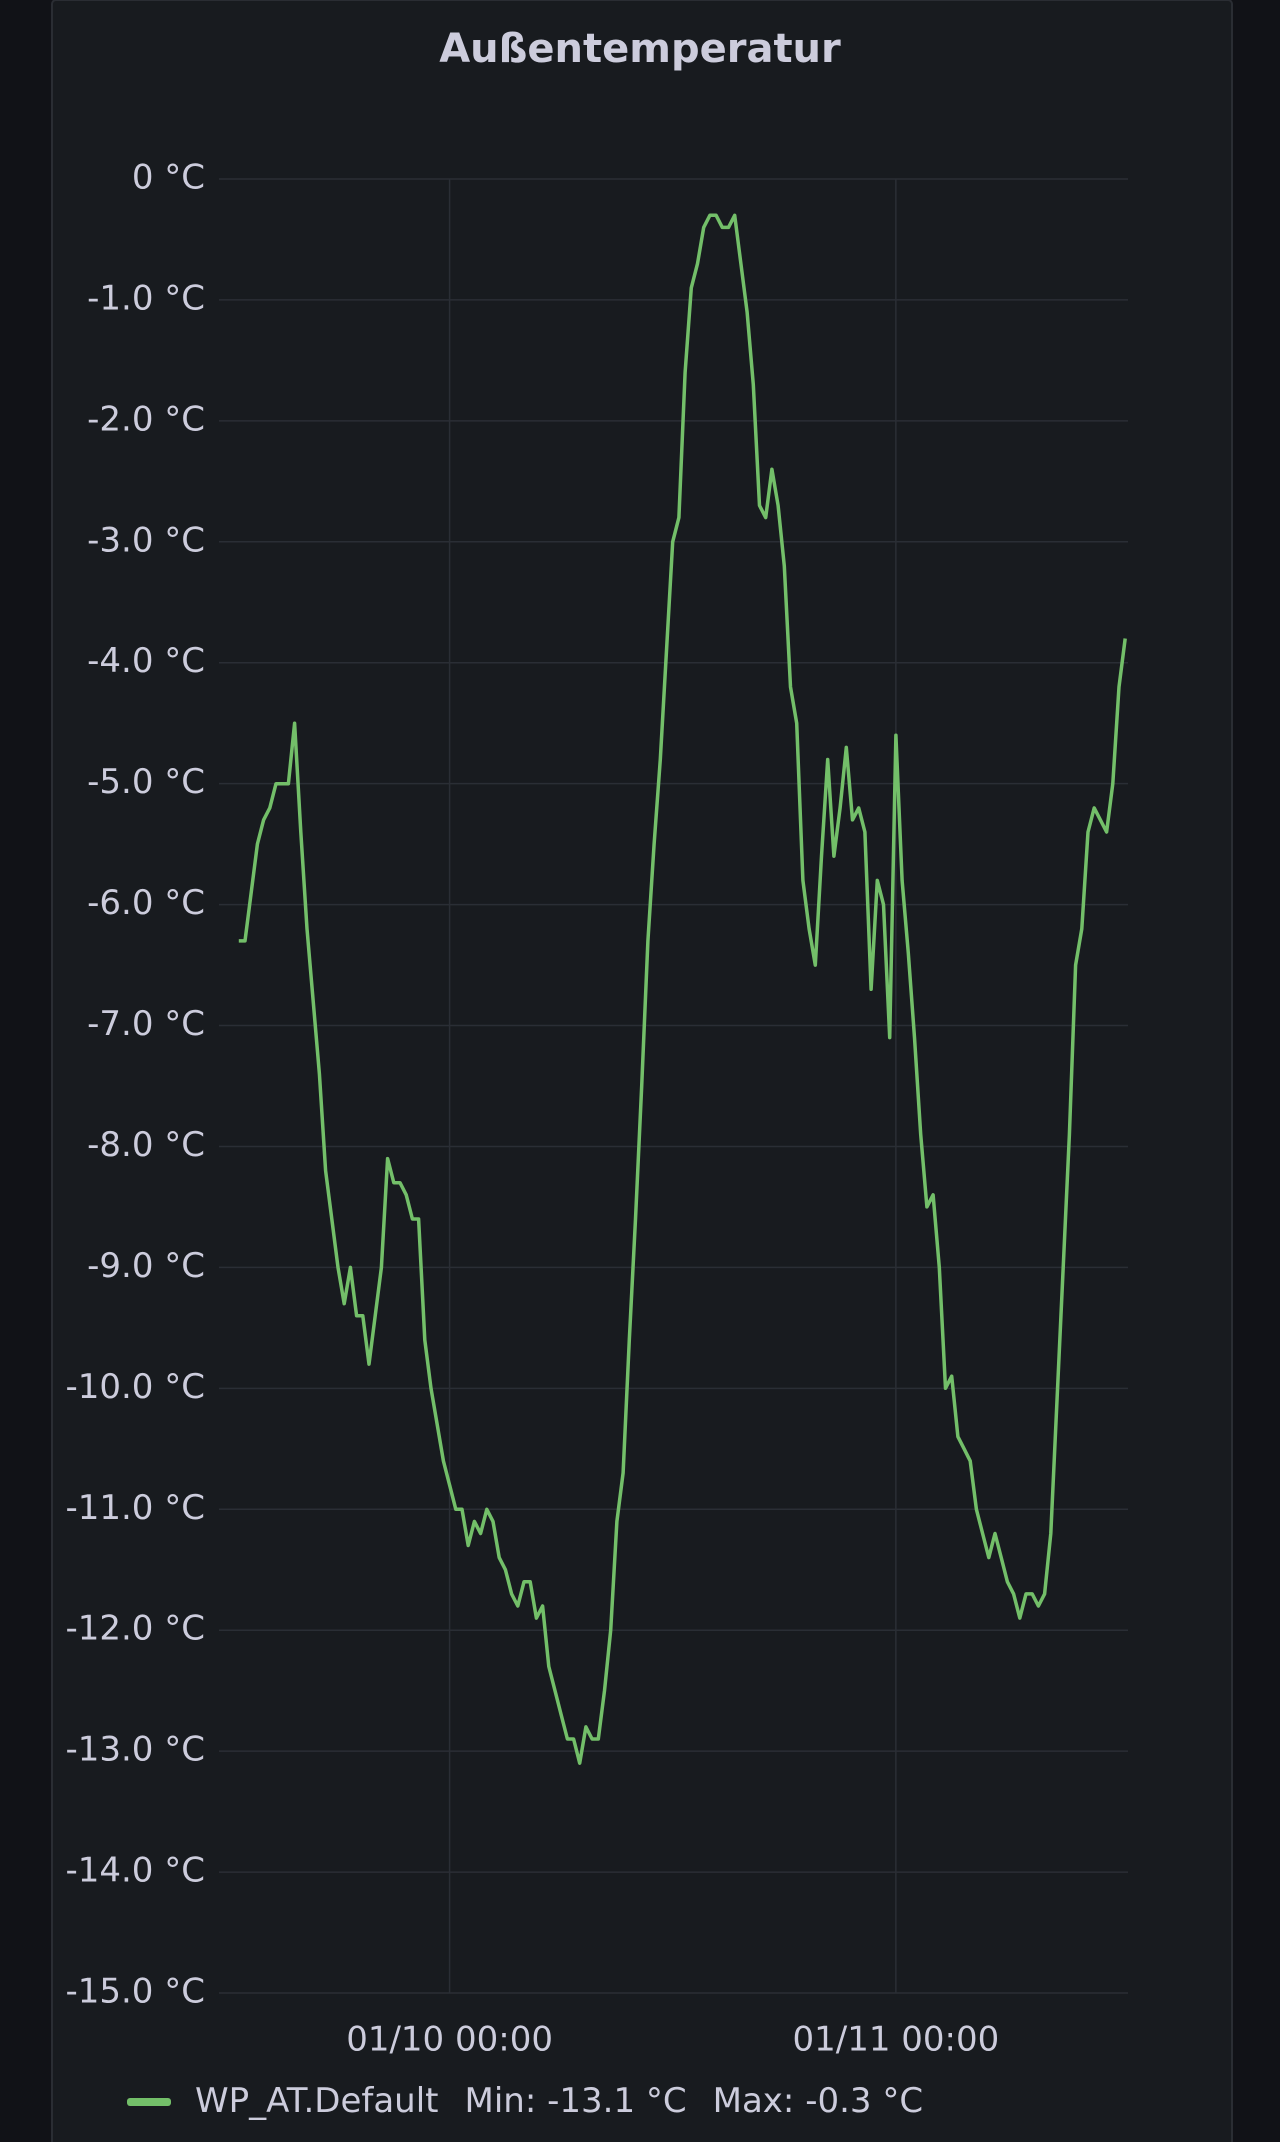 This screenshot has width=1280, height=2142. What do you see at coordinates (146, 1266) in the screenshot?
I see `y-tick-label: -9.0 °C` at bounding box center [146, 1266].